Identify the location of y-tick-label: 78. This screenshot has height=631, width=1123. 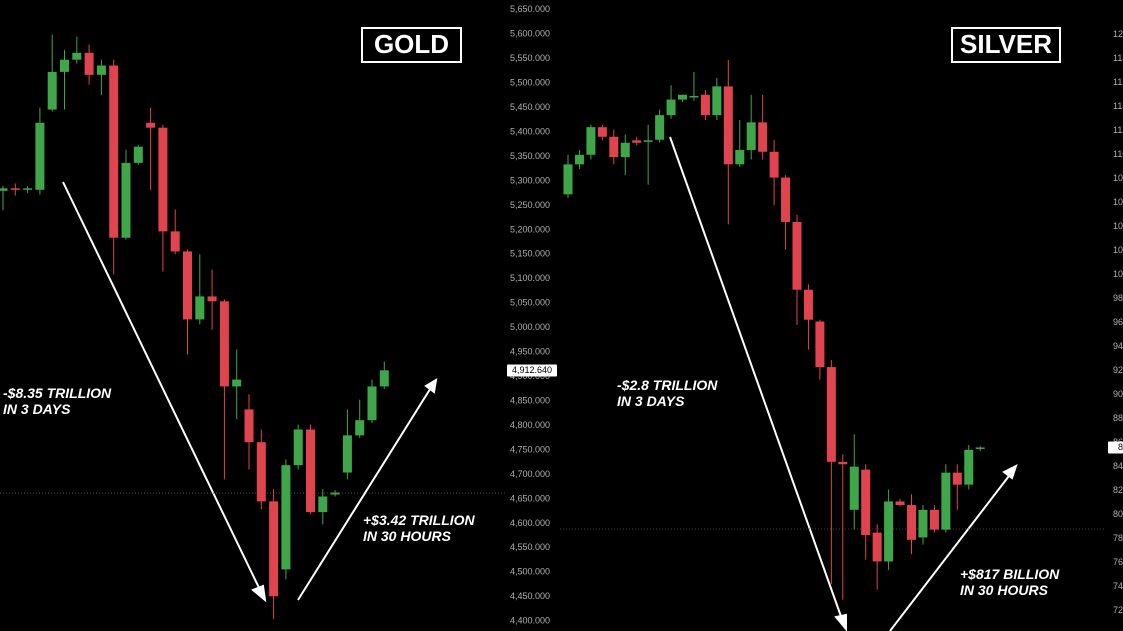
(1118, 538).